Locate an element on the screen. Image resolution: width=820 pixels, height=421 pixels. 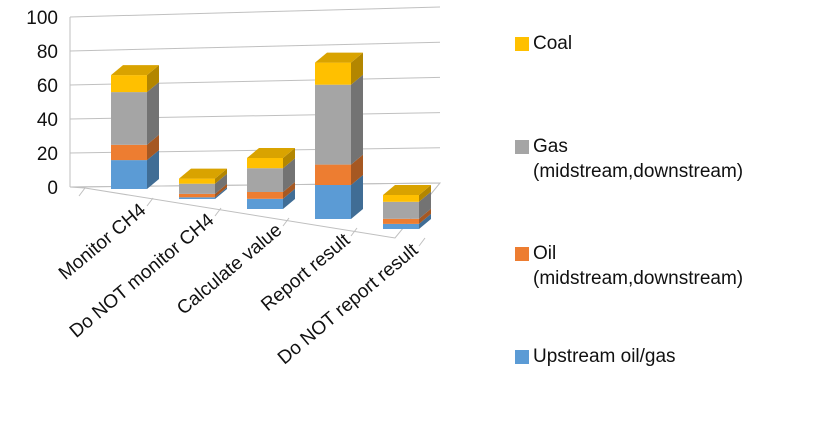
y-tick-labels: 0 20 40 60 80 100 is located at coordinates (42, 103).